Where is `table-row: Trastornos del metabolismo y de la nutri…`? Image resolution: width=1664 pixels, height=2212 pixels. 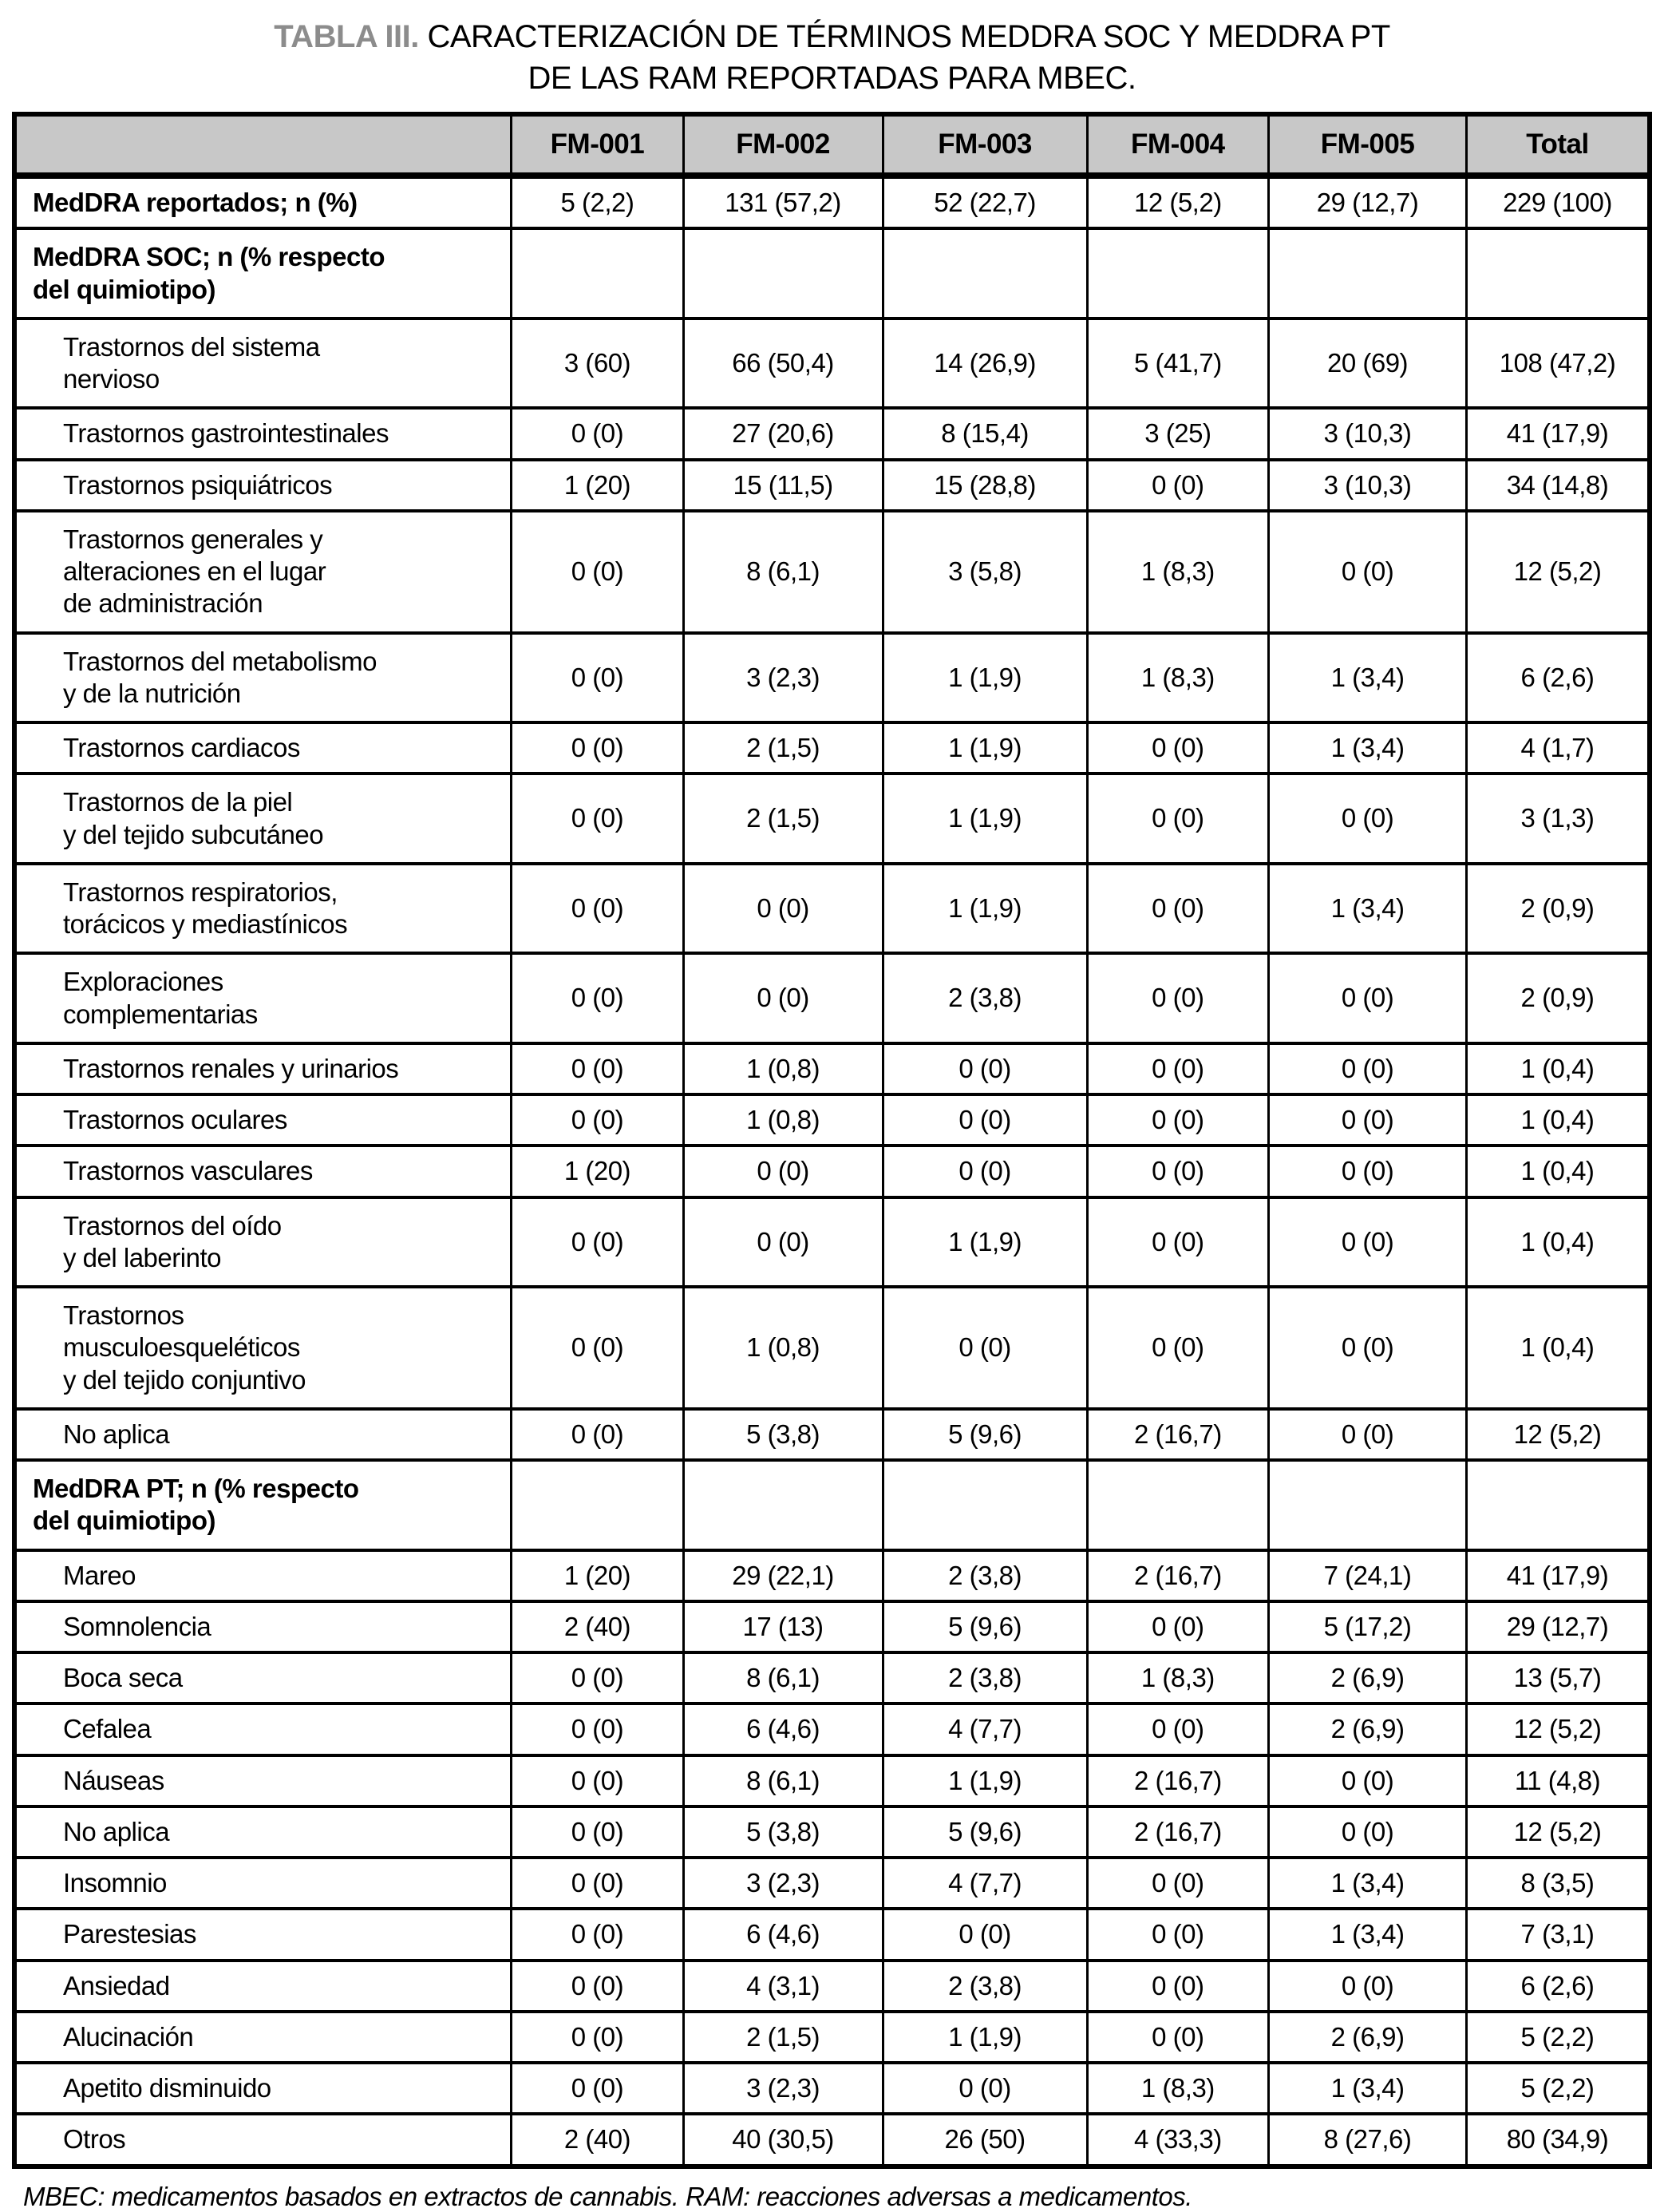
table-row: Trastornos del metabolismo y de la nutri… is located at coordinates (832, 677).